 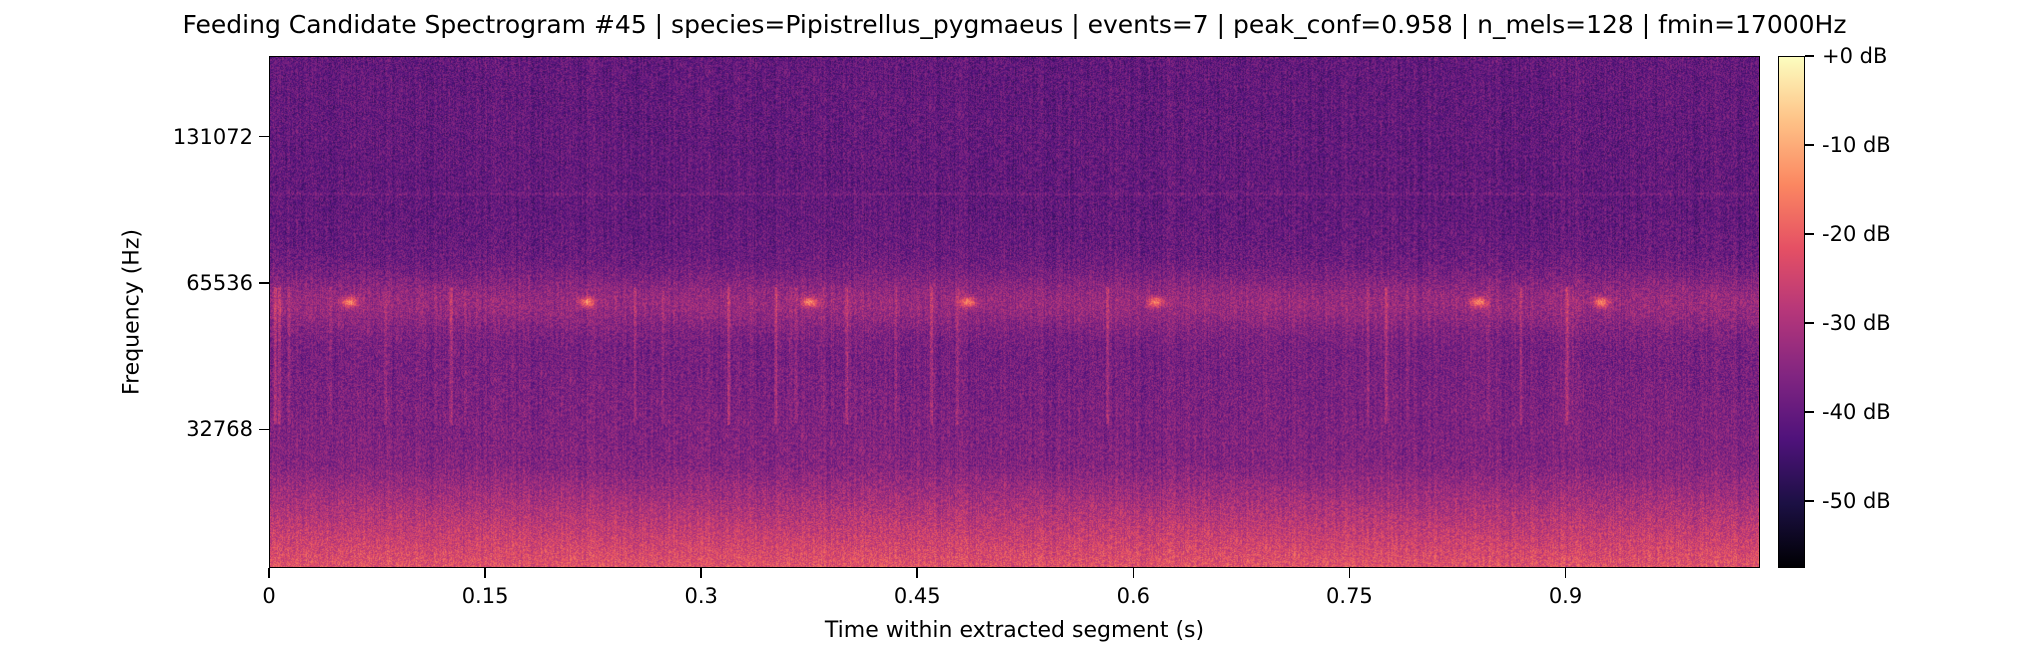 What do you see at coordinates (212, 136) in the screenshot?
I see `y-tick-label: 131072` at bounding box center [212, 136].